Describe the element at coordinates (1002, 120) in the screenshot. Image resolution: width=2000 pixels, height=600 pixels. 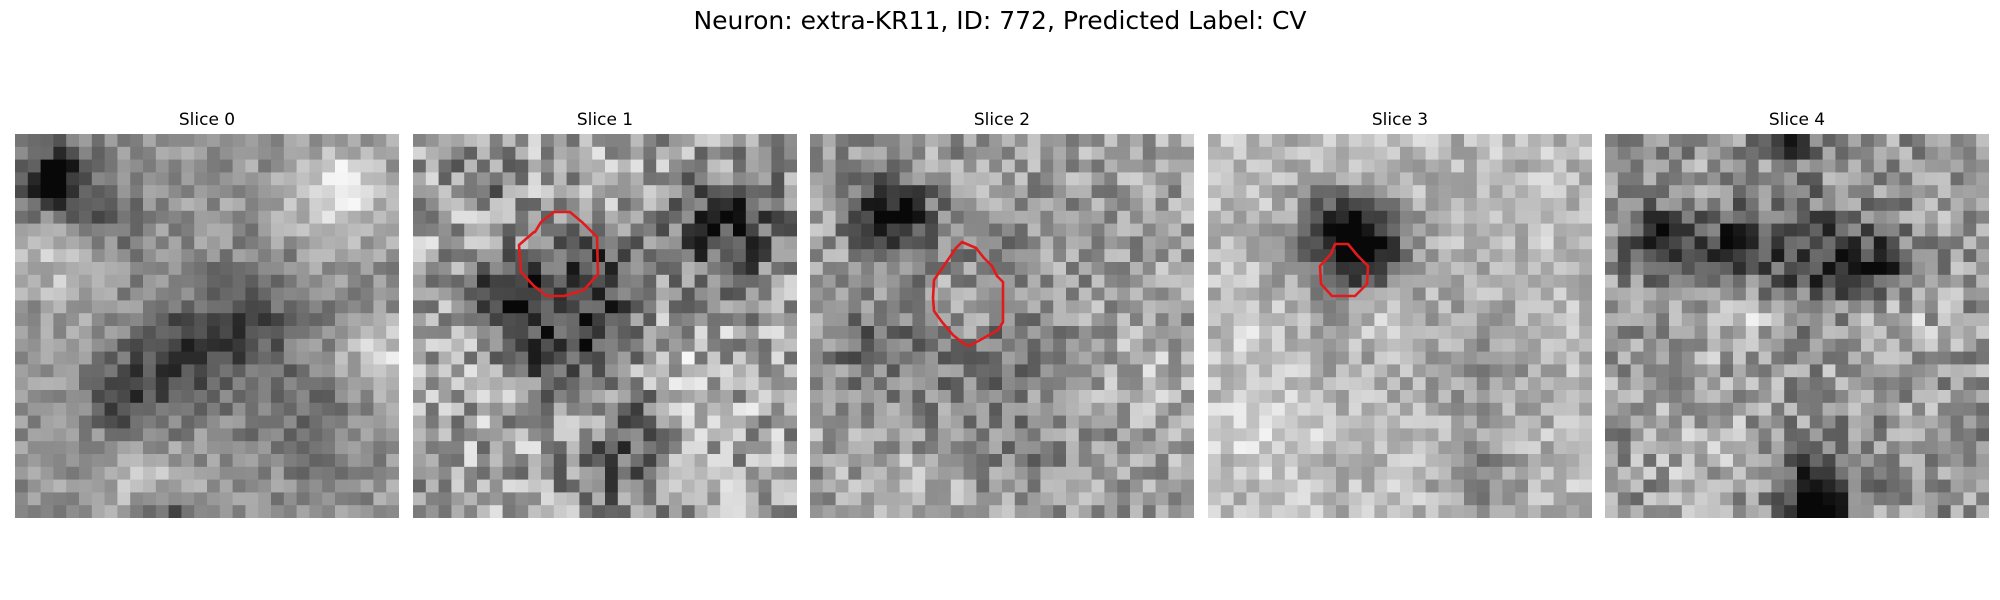
I see `slice-title: Slice 2` at that location.